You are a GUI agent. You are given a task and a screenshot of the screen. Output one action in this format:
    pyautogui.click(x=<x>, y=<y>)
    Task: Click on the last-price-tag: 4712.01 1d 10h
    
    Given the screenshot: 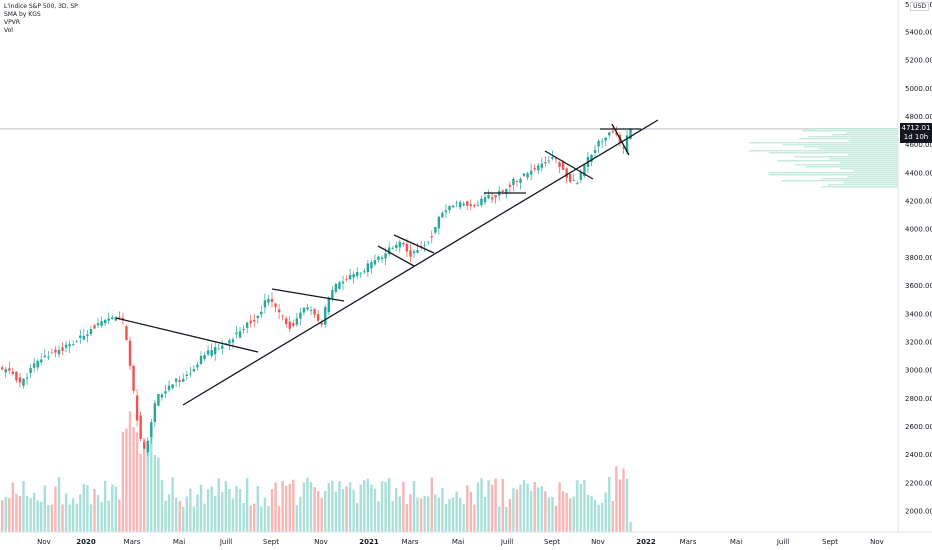 What is the action you would take?
    pyautogui.click(x=916, y=132)
    